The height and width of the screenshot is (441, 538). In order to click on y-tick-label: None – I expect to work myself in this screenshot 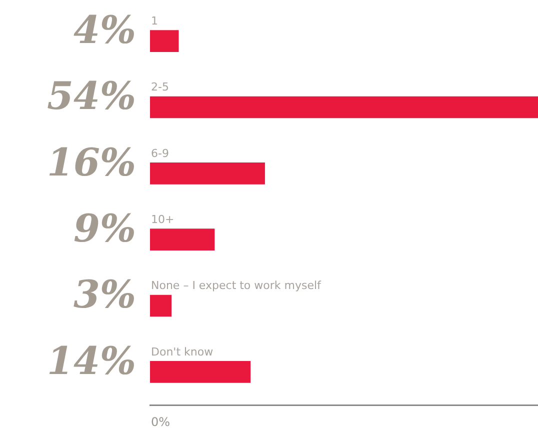, I will do `click(236, 285)`.